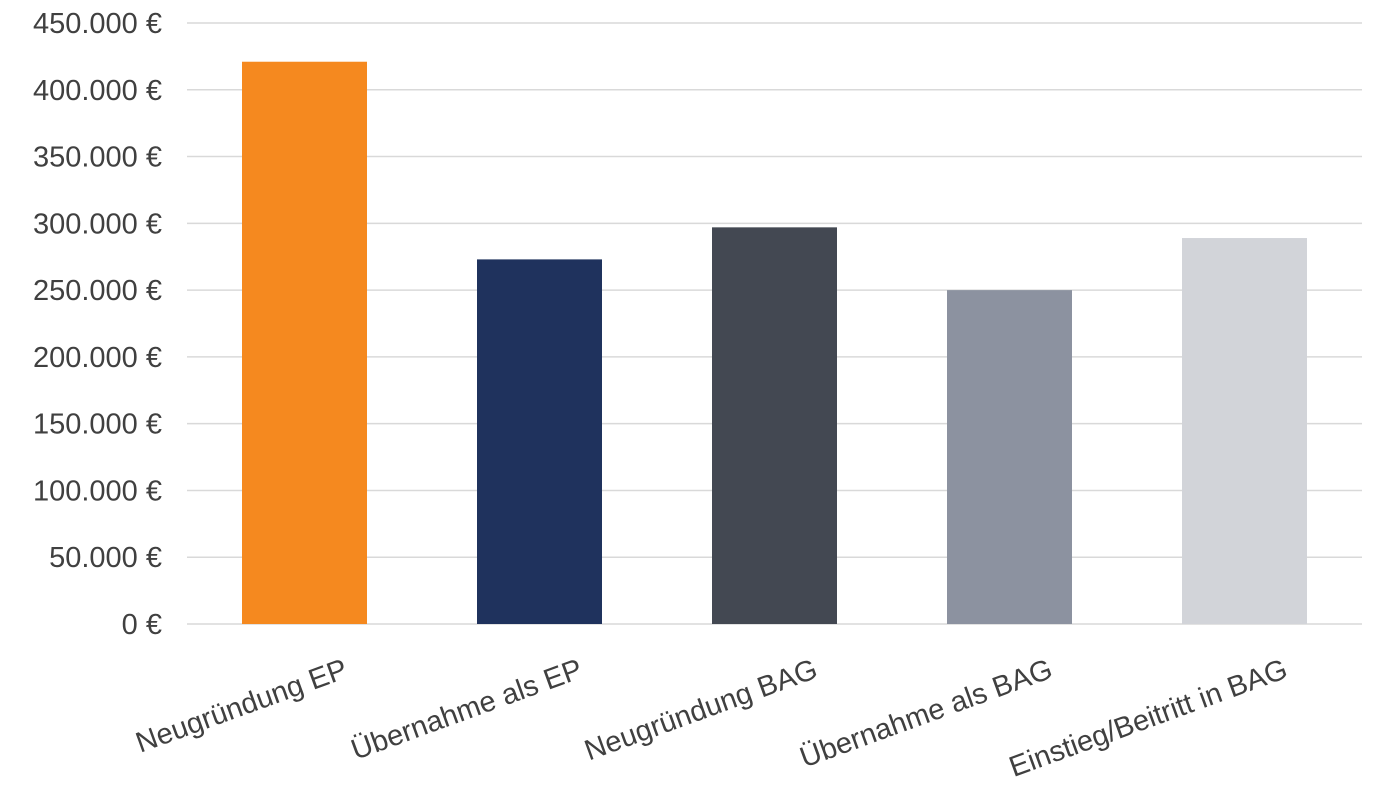 The image size is (1378, 806). Describe the element at coordinates (105, 558) in the screenshot. I see `y-tick-label: 50.000 €` at that location.